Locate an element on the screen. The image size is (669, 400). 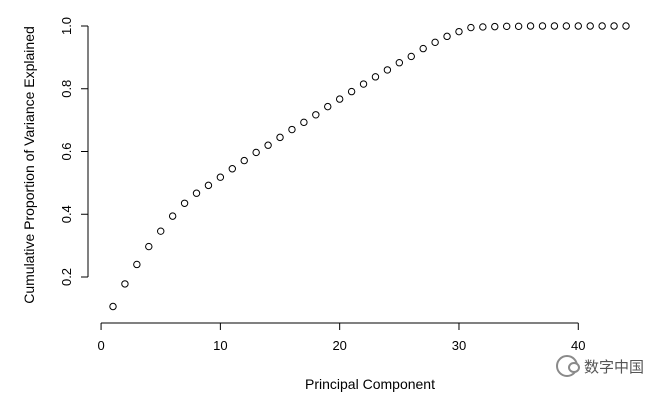
chat-bubble-icon is located at coordinates (568, 366).